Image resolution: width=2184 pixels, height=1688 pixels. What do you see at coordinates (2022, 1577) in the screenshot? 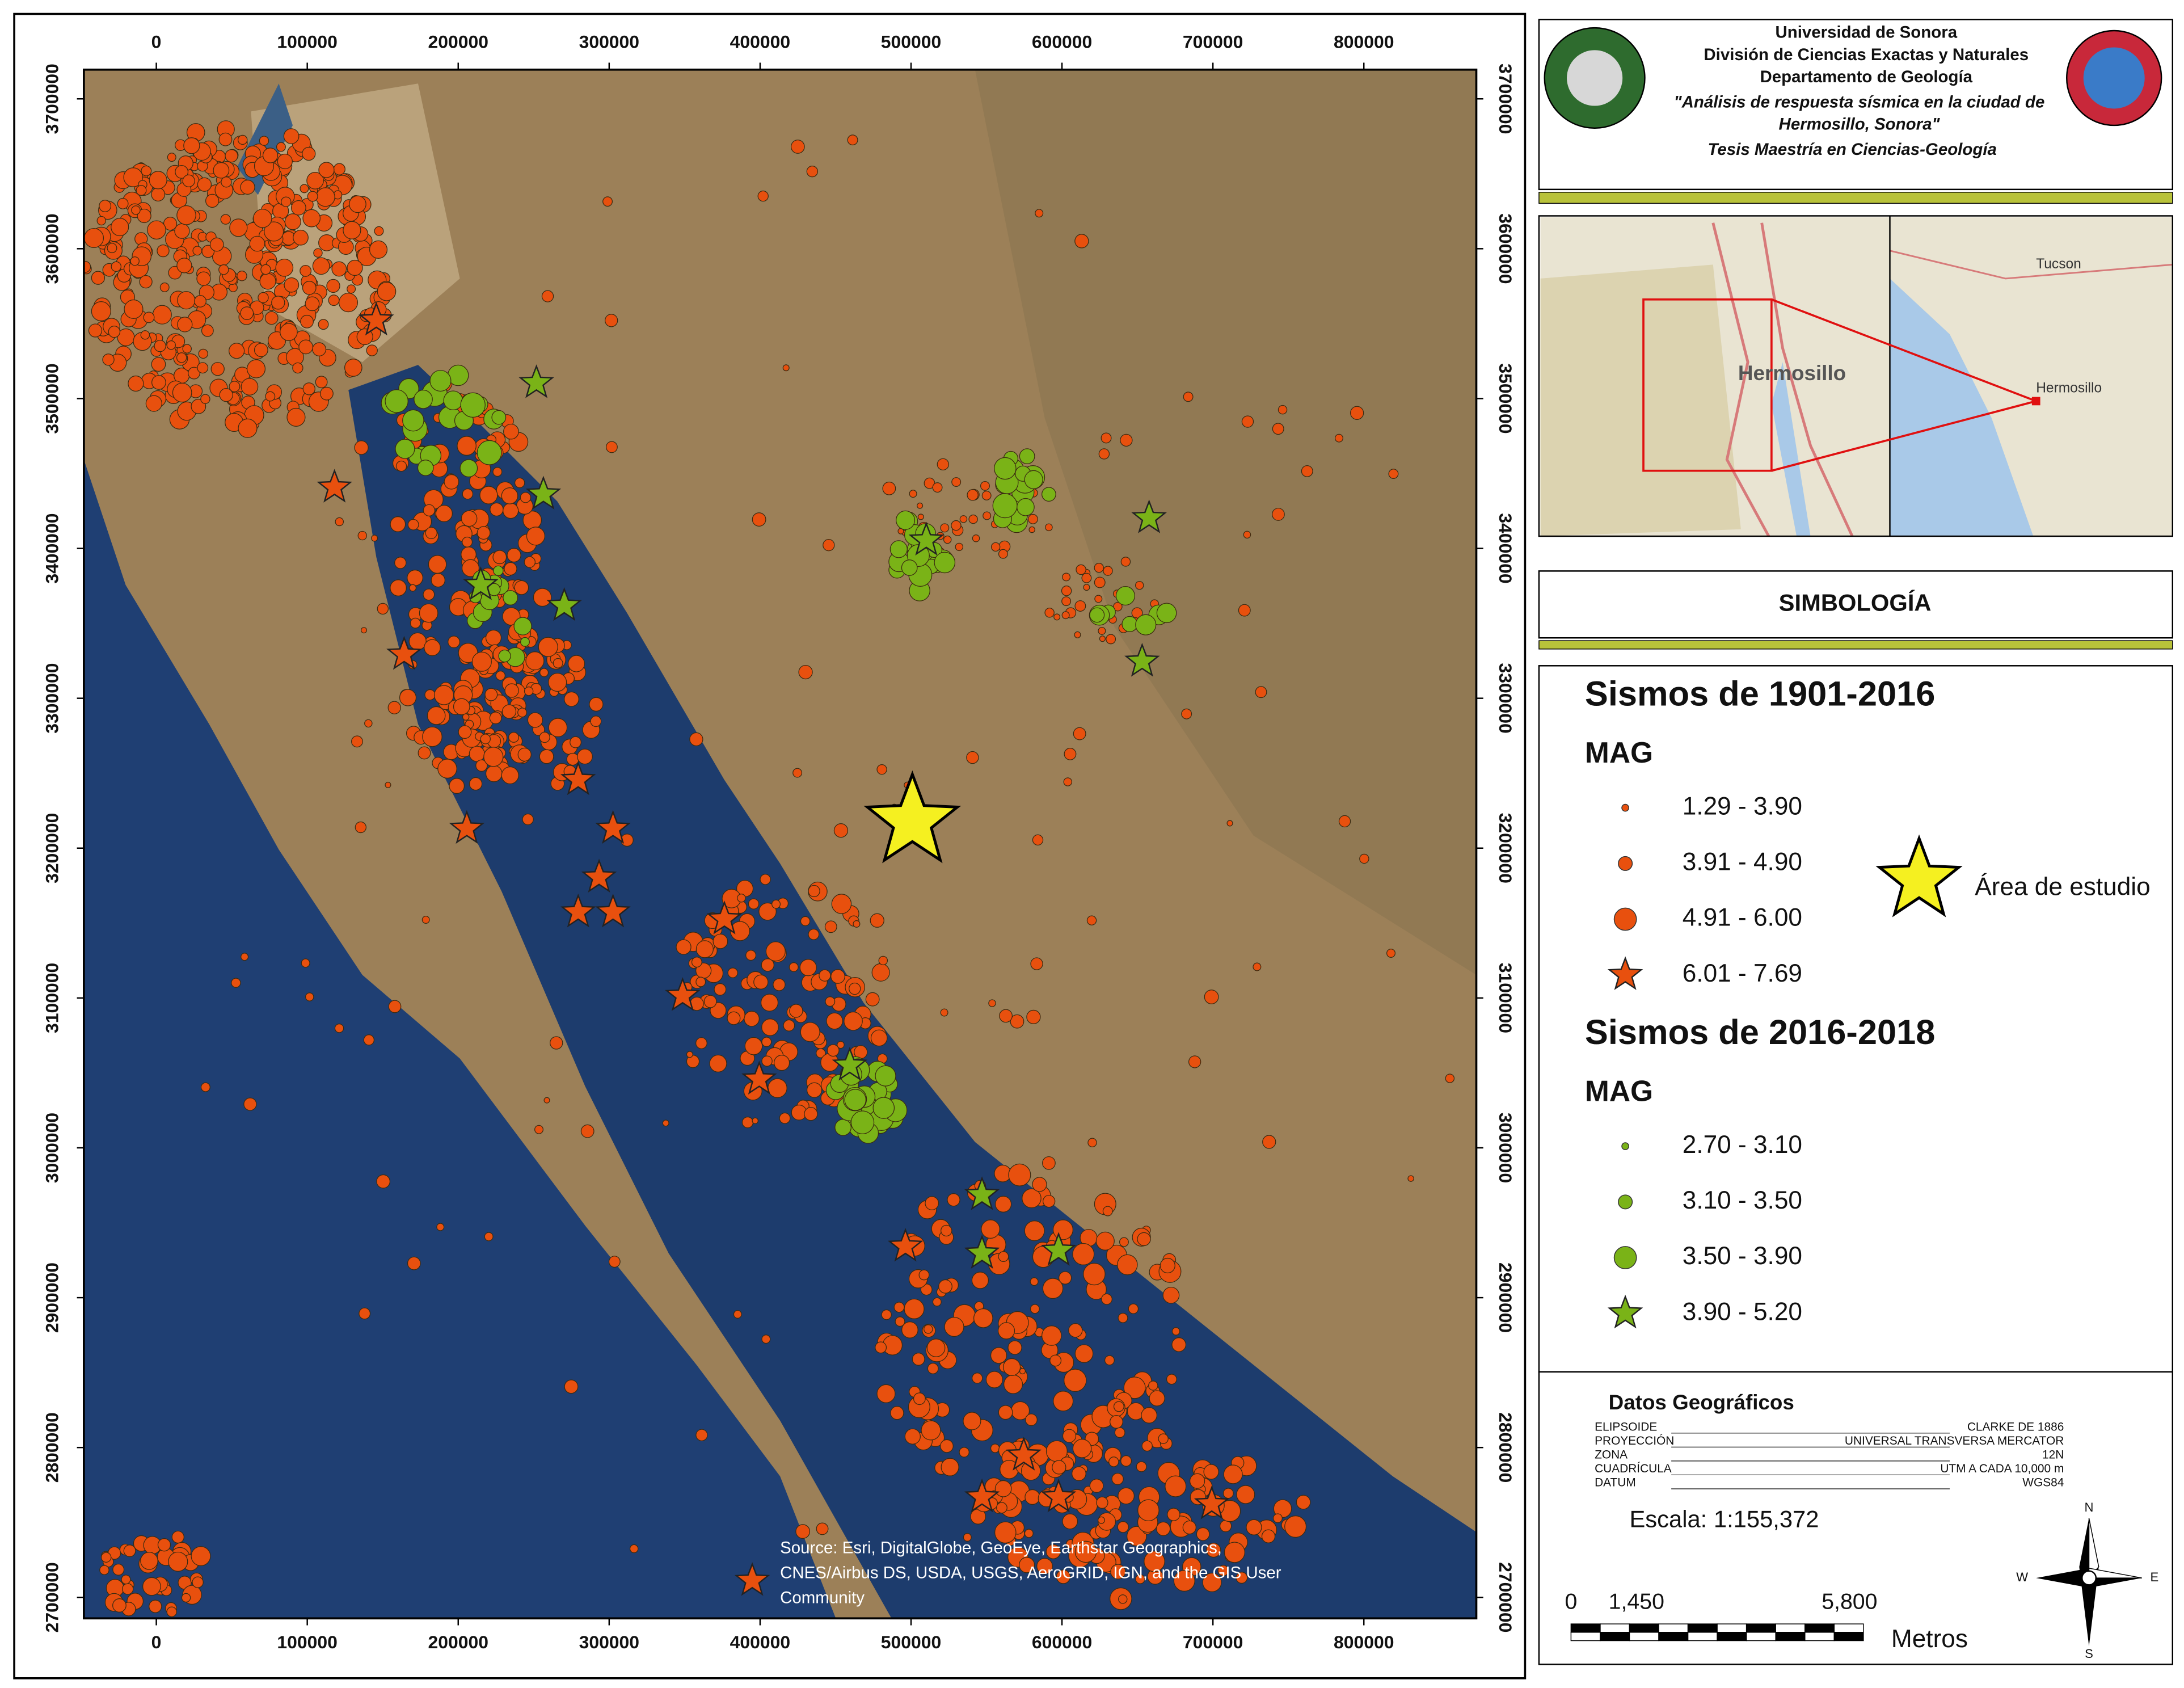
I see `compass-label: W` at bounding box center [2022, 1577].